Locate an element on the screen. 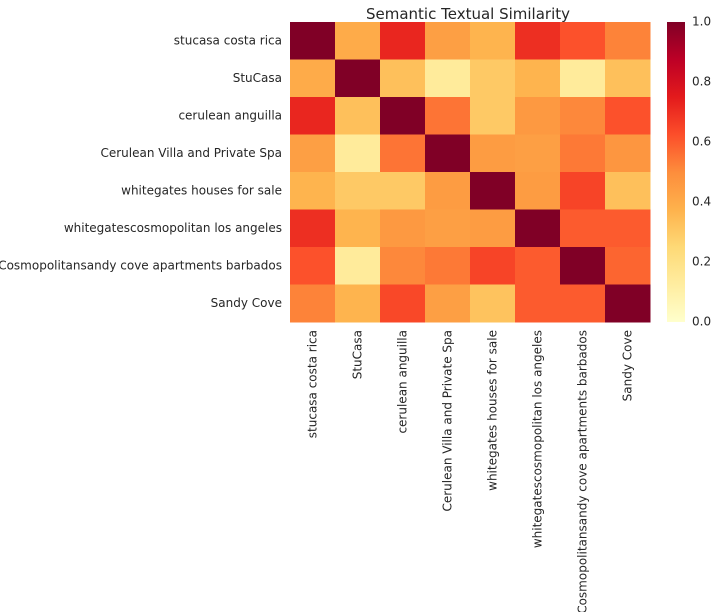 This screenshot has width=715, height=612. colorbar-tick-label: 0.6 is located at coordinates (701, 142).